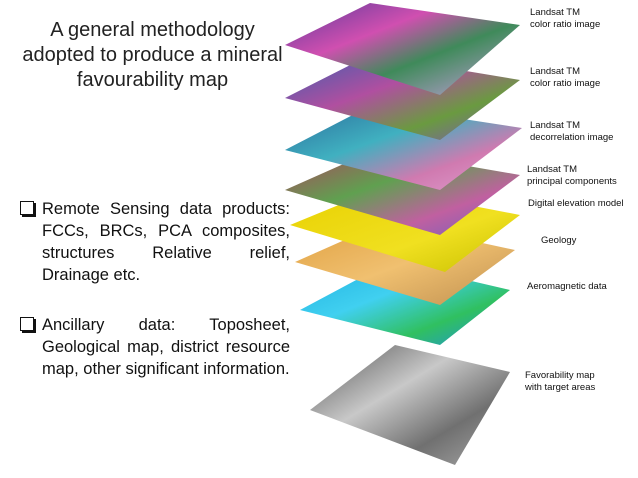  I want to click on layer-label: Geology, so click(559, 240).